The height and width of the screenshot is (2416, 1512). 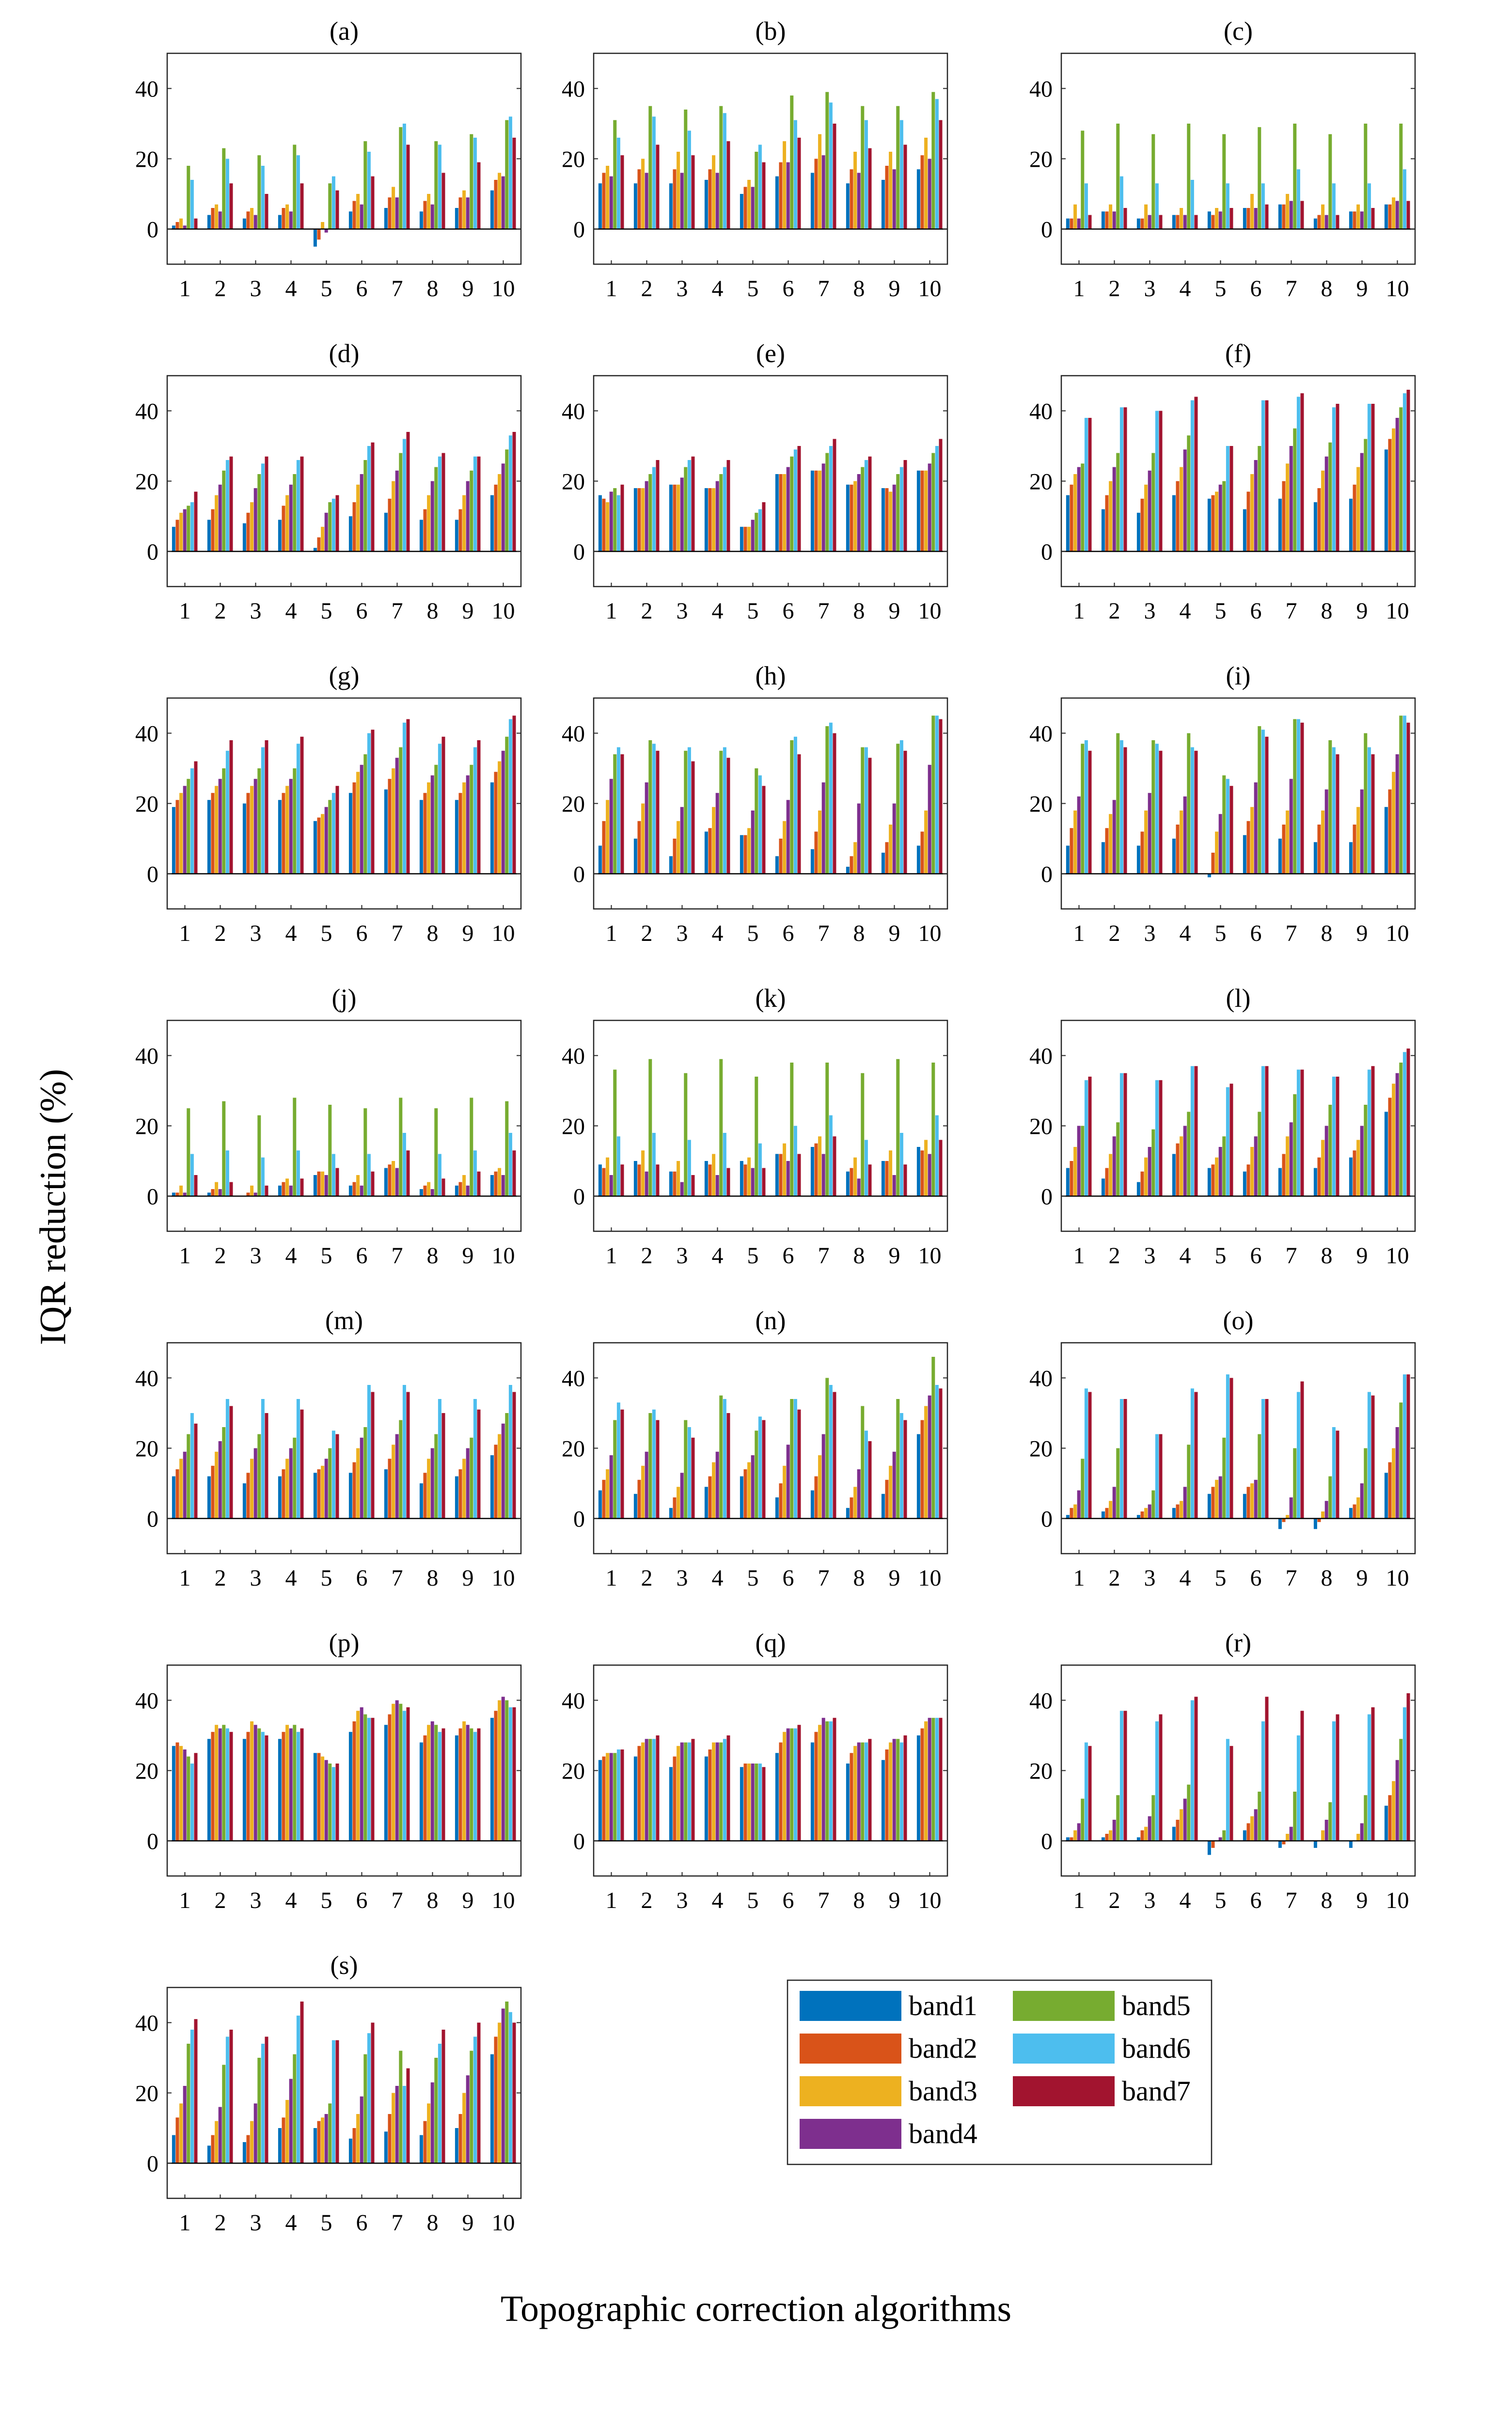 What do you see at coordinates (889, 2005) in the screenshot?
I see `legend-item: band1` at bounding box center [889, 2005].